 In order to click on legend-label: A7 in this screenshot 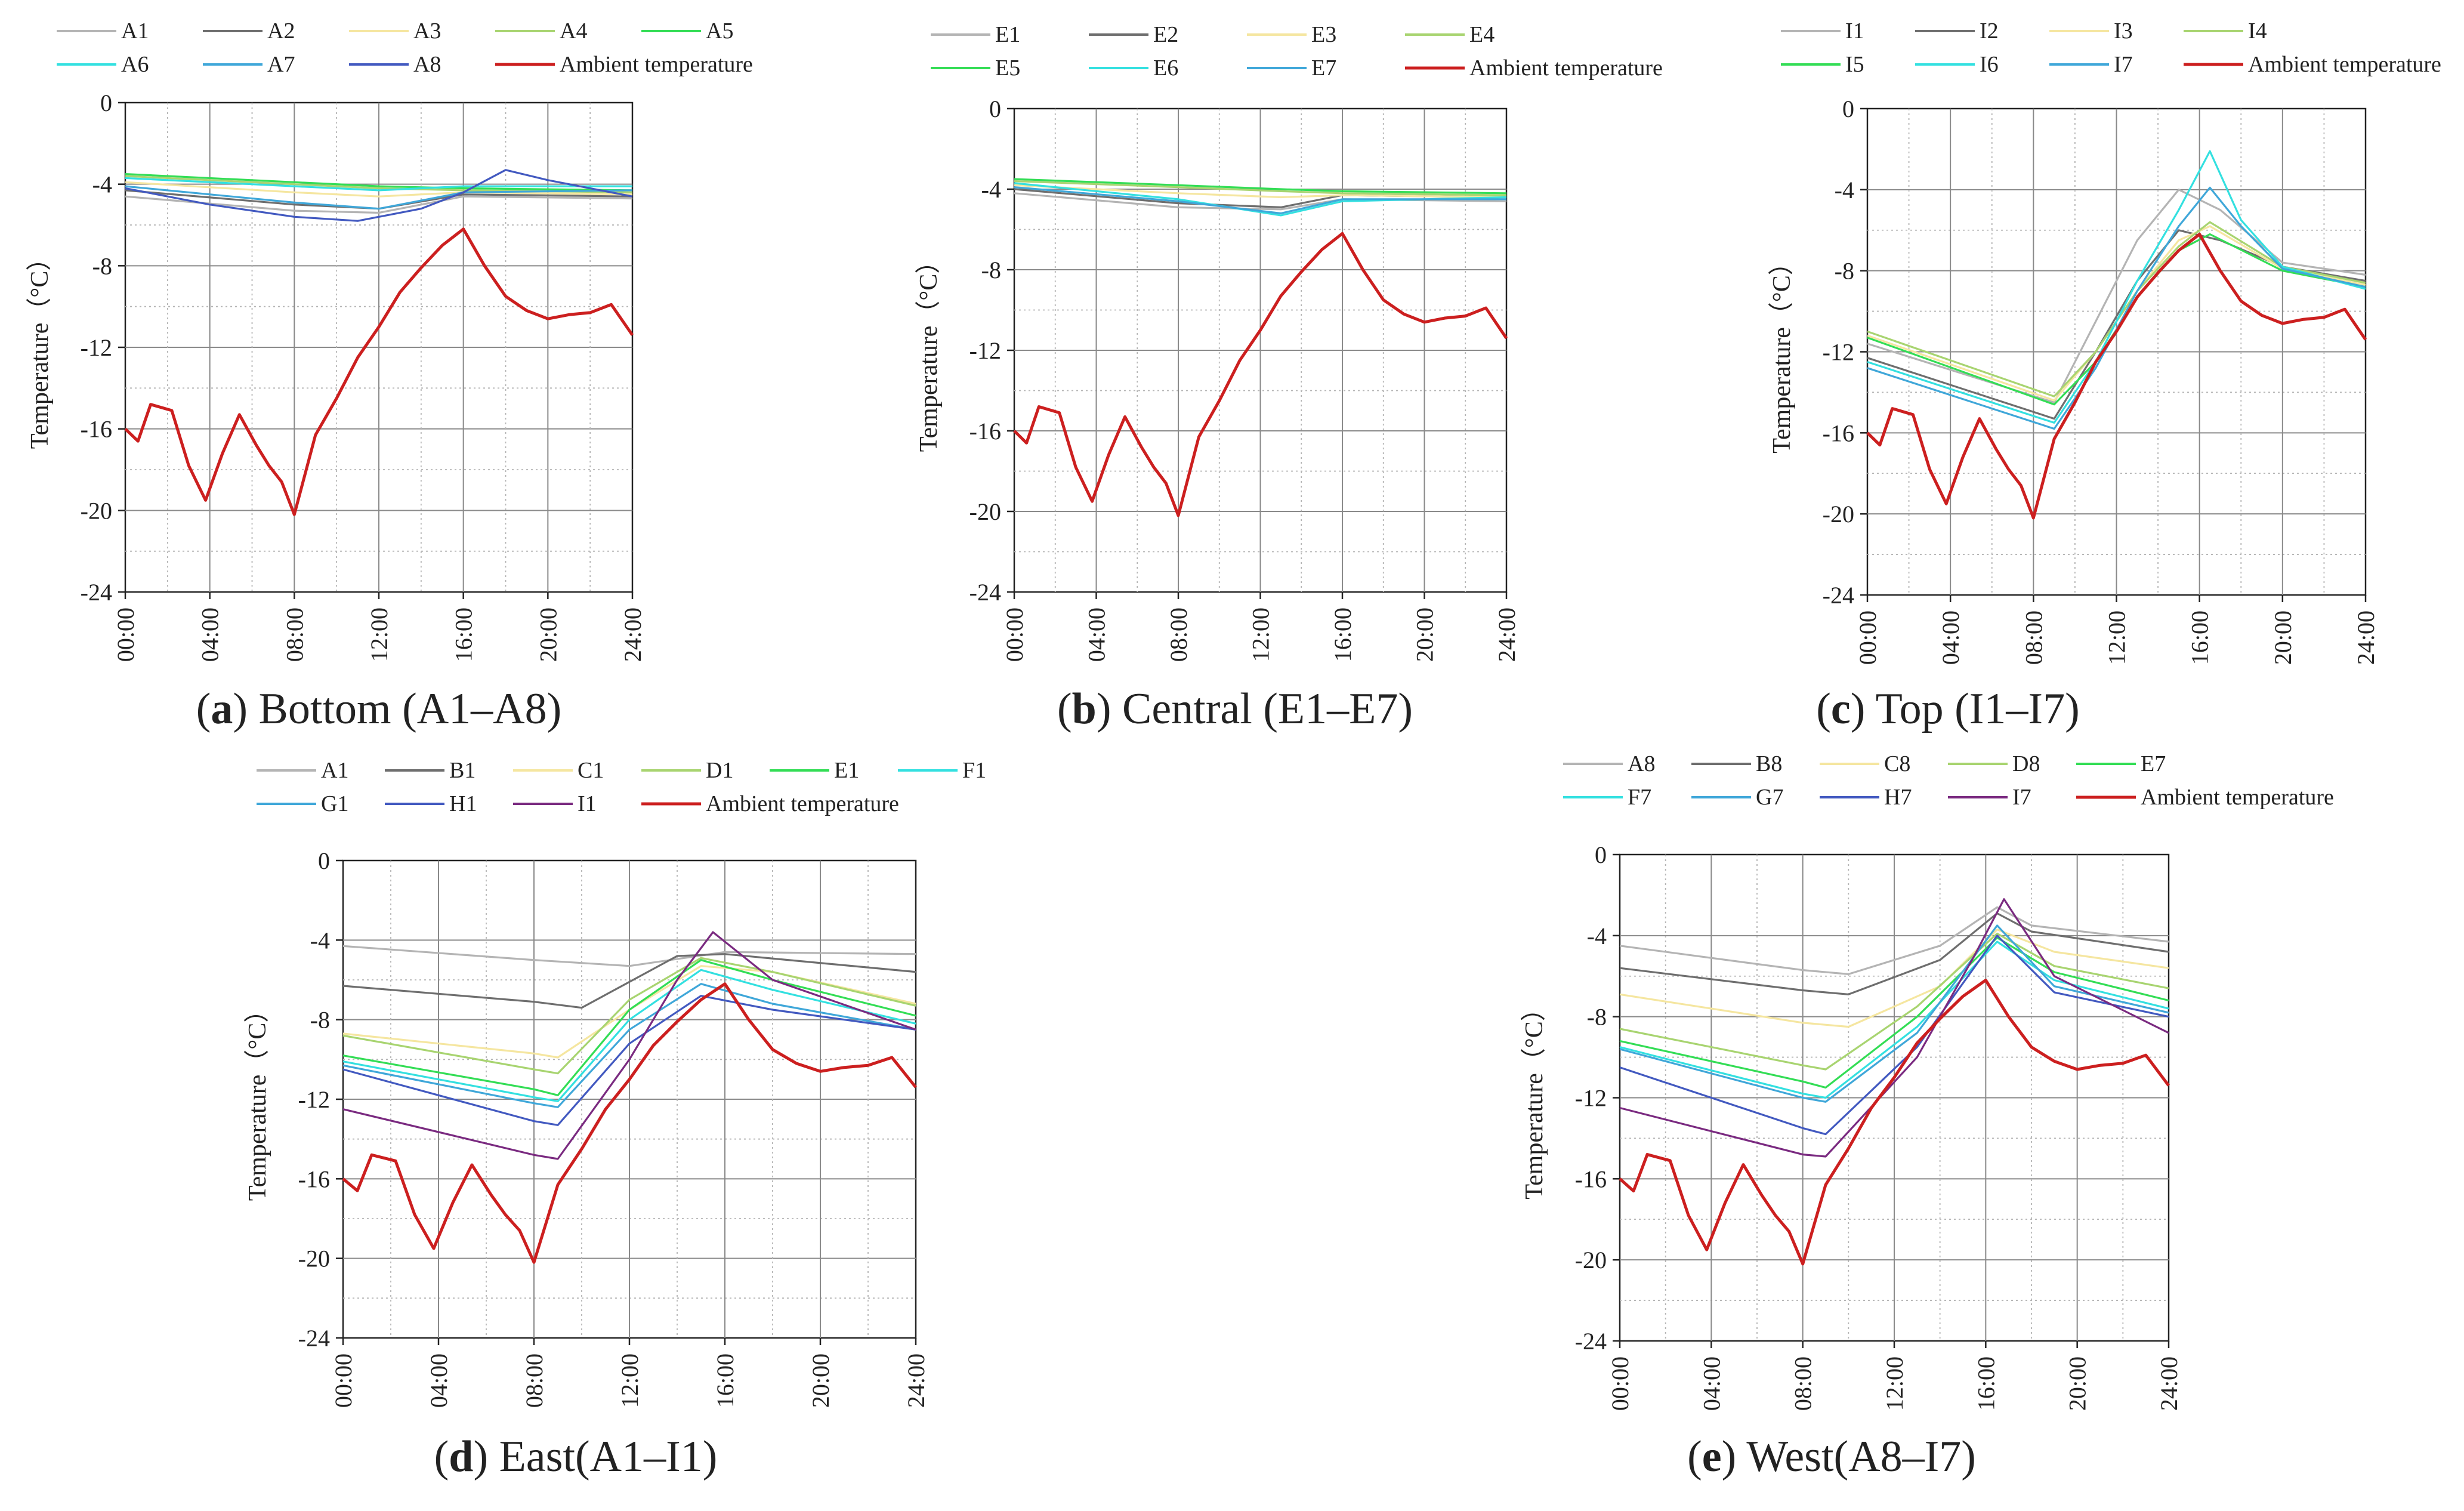, I will do `click(281, 64)`.